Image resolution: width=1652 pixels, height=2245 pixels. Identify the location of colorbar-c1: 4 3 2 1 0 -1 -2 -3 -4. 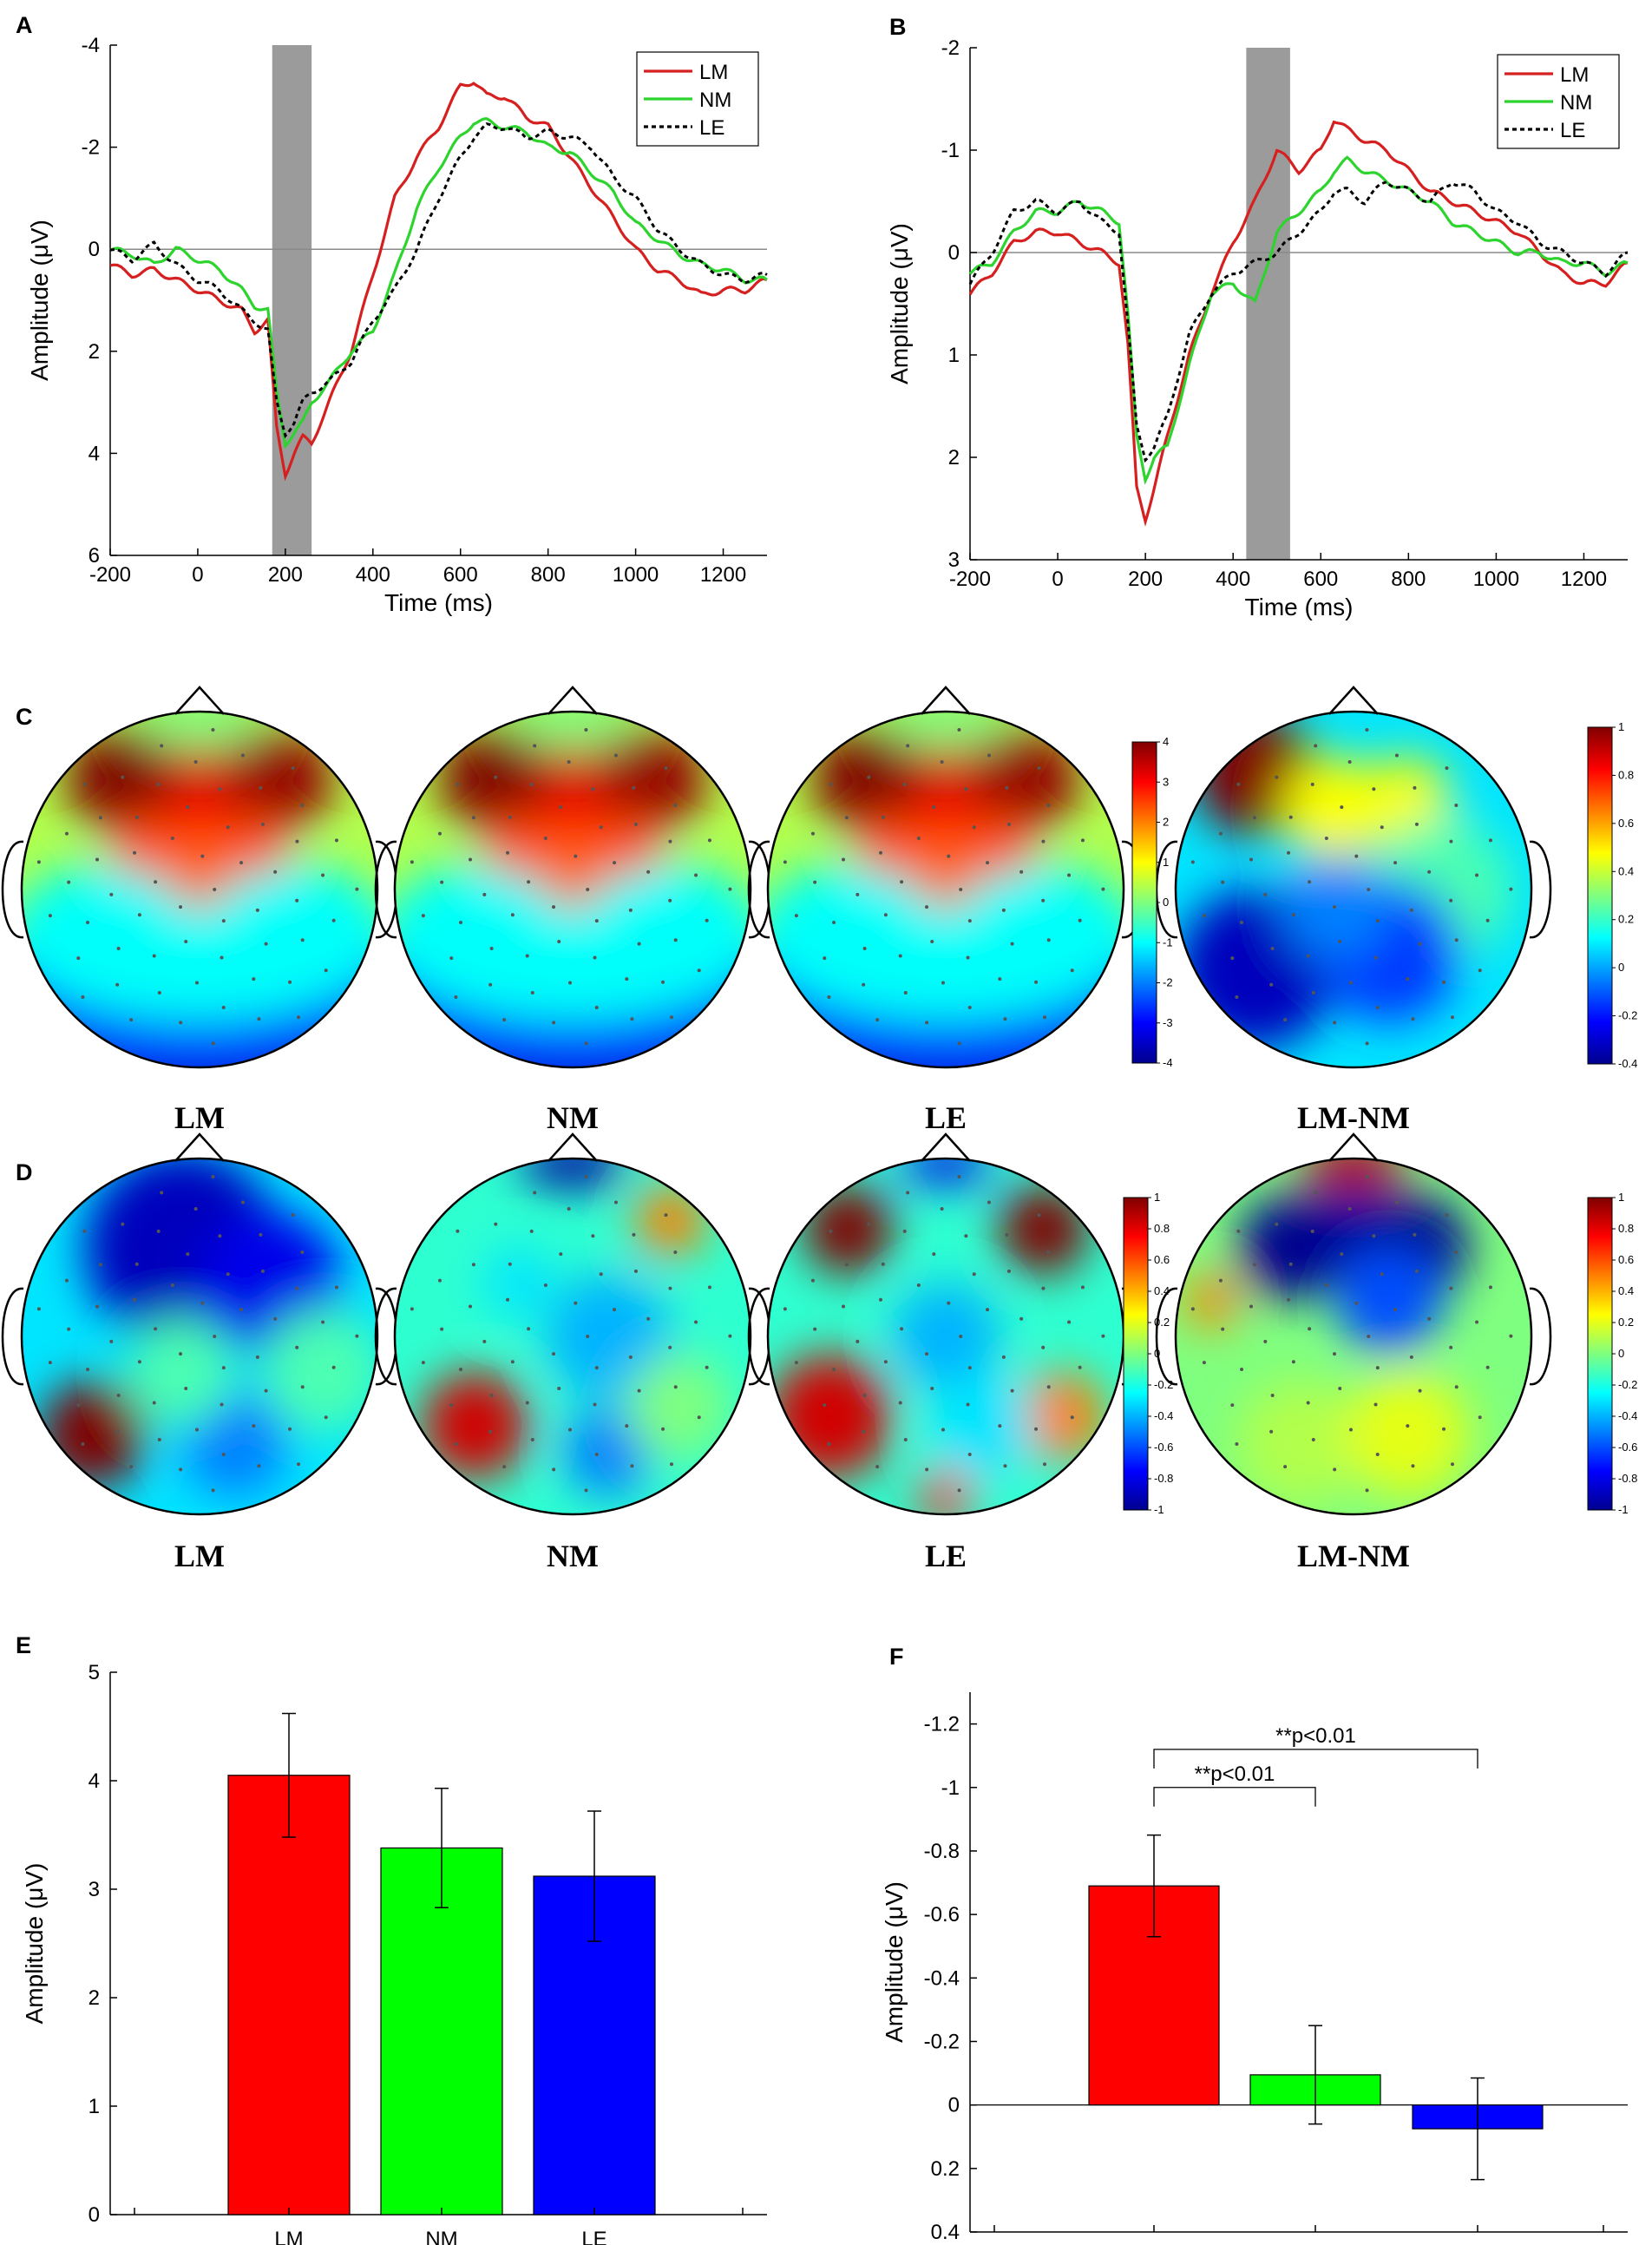
(1152, 902).